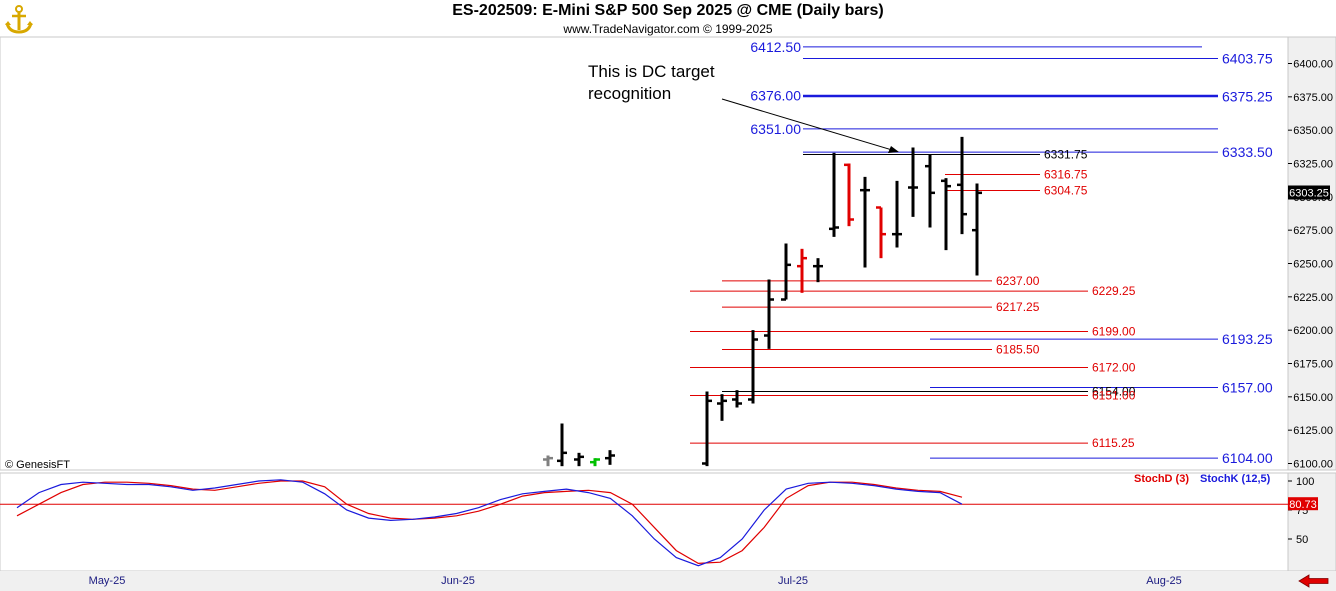 This screenshot has height=591, width=1336. I want to click on x-tick-label: May-25, so click(107, 581).